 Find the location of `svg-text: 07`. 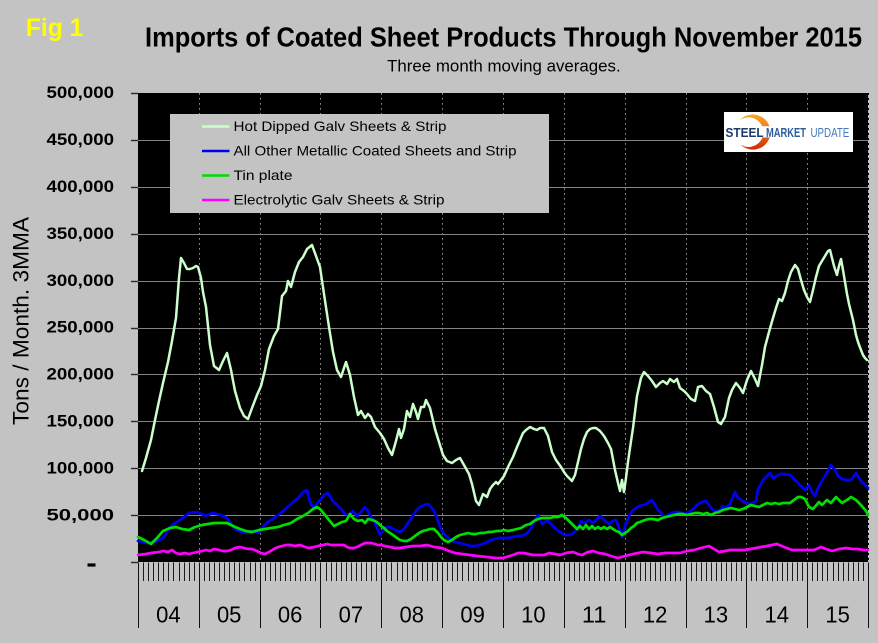

svg-text: 07 is located at coordinates (351, 615).